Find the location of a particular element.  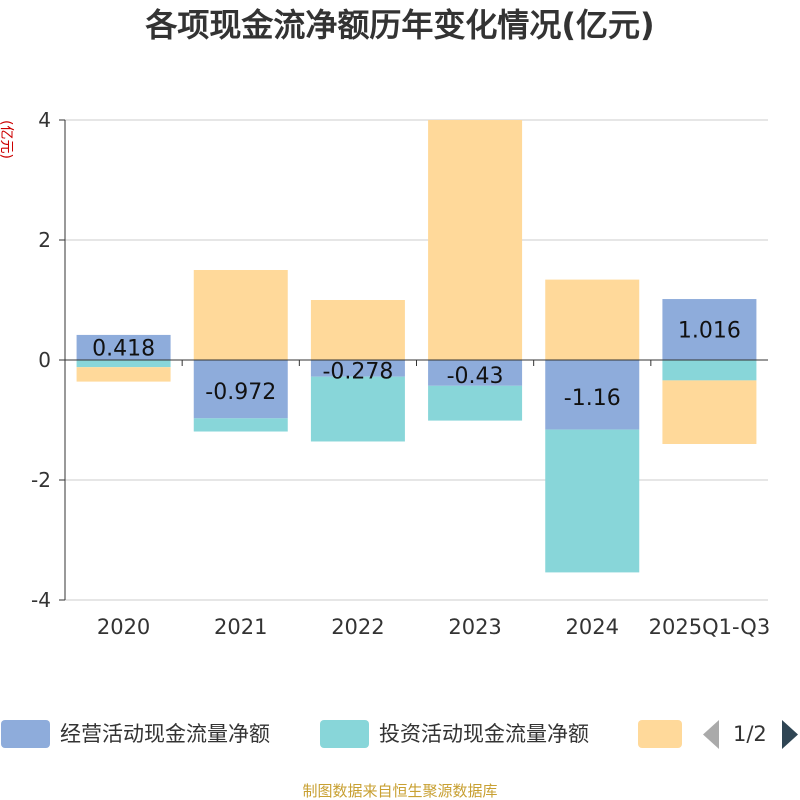

bar-series0-2025Q1-Q3 is located at coordinates (709, 329).